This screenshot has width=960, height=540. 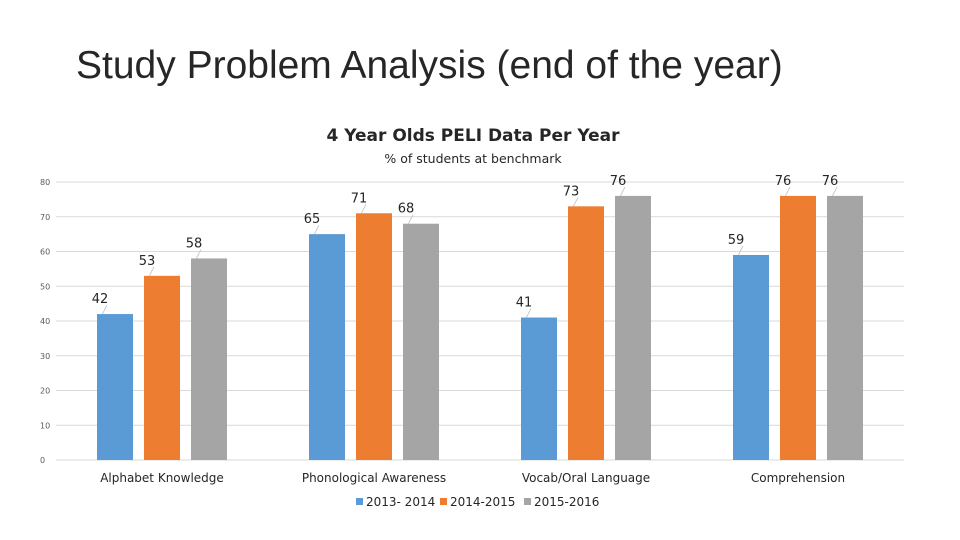 I want to click on category-label: Alphabet Knowledge, so click(x=162, y=478).